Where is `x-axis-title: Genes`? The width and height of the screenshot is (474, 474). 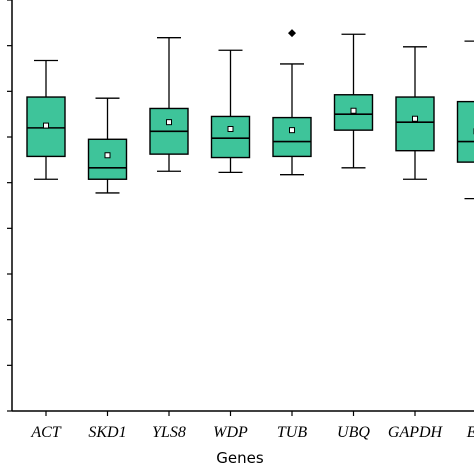 x-axis-title: Genes is located at coordinates (240, 458).